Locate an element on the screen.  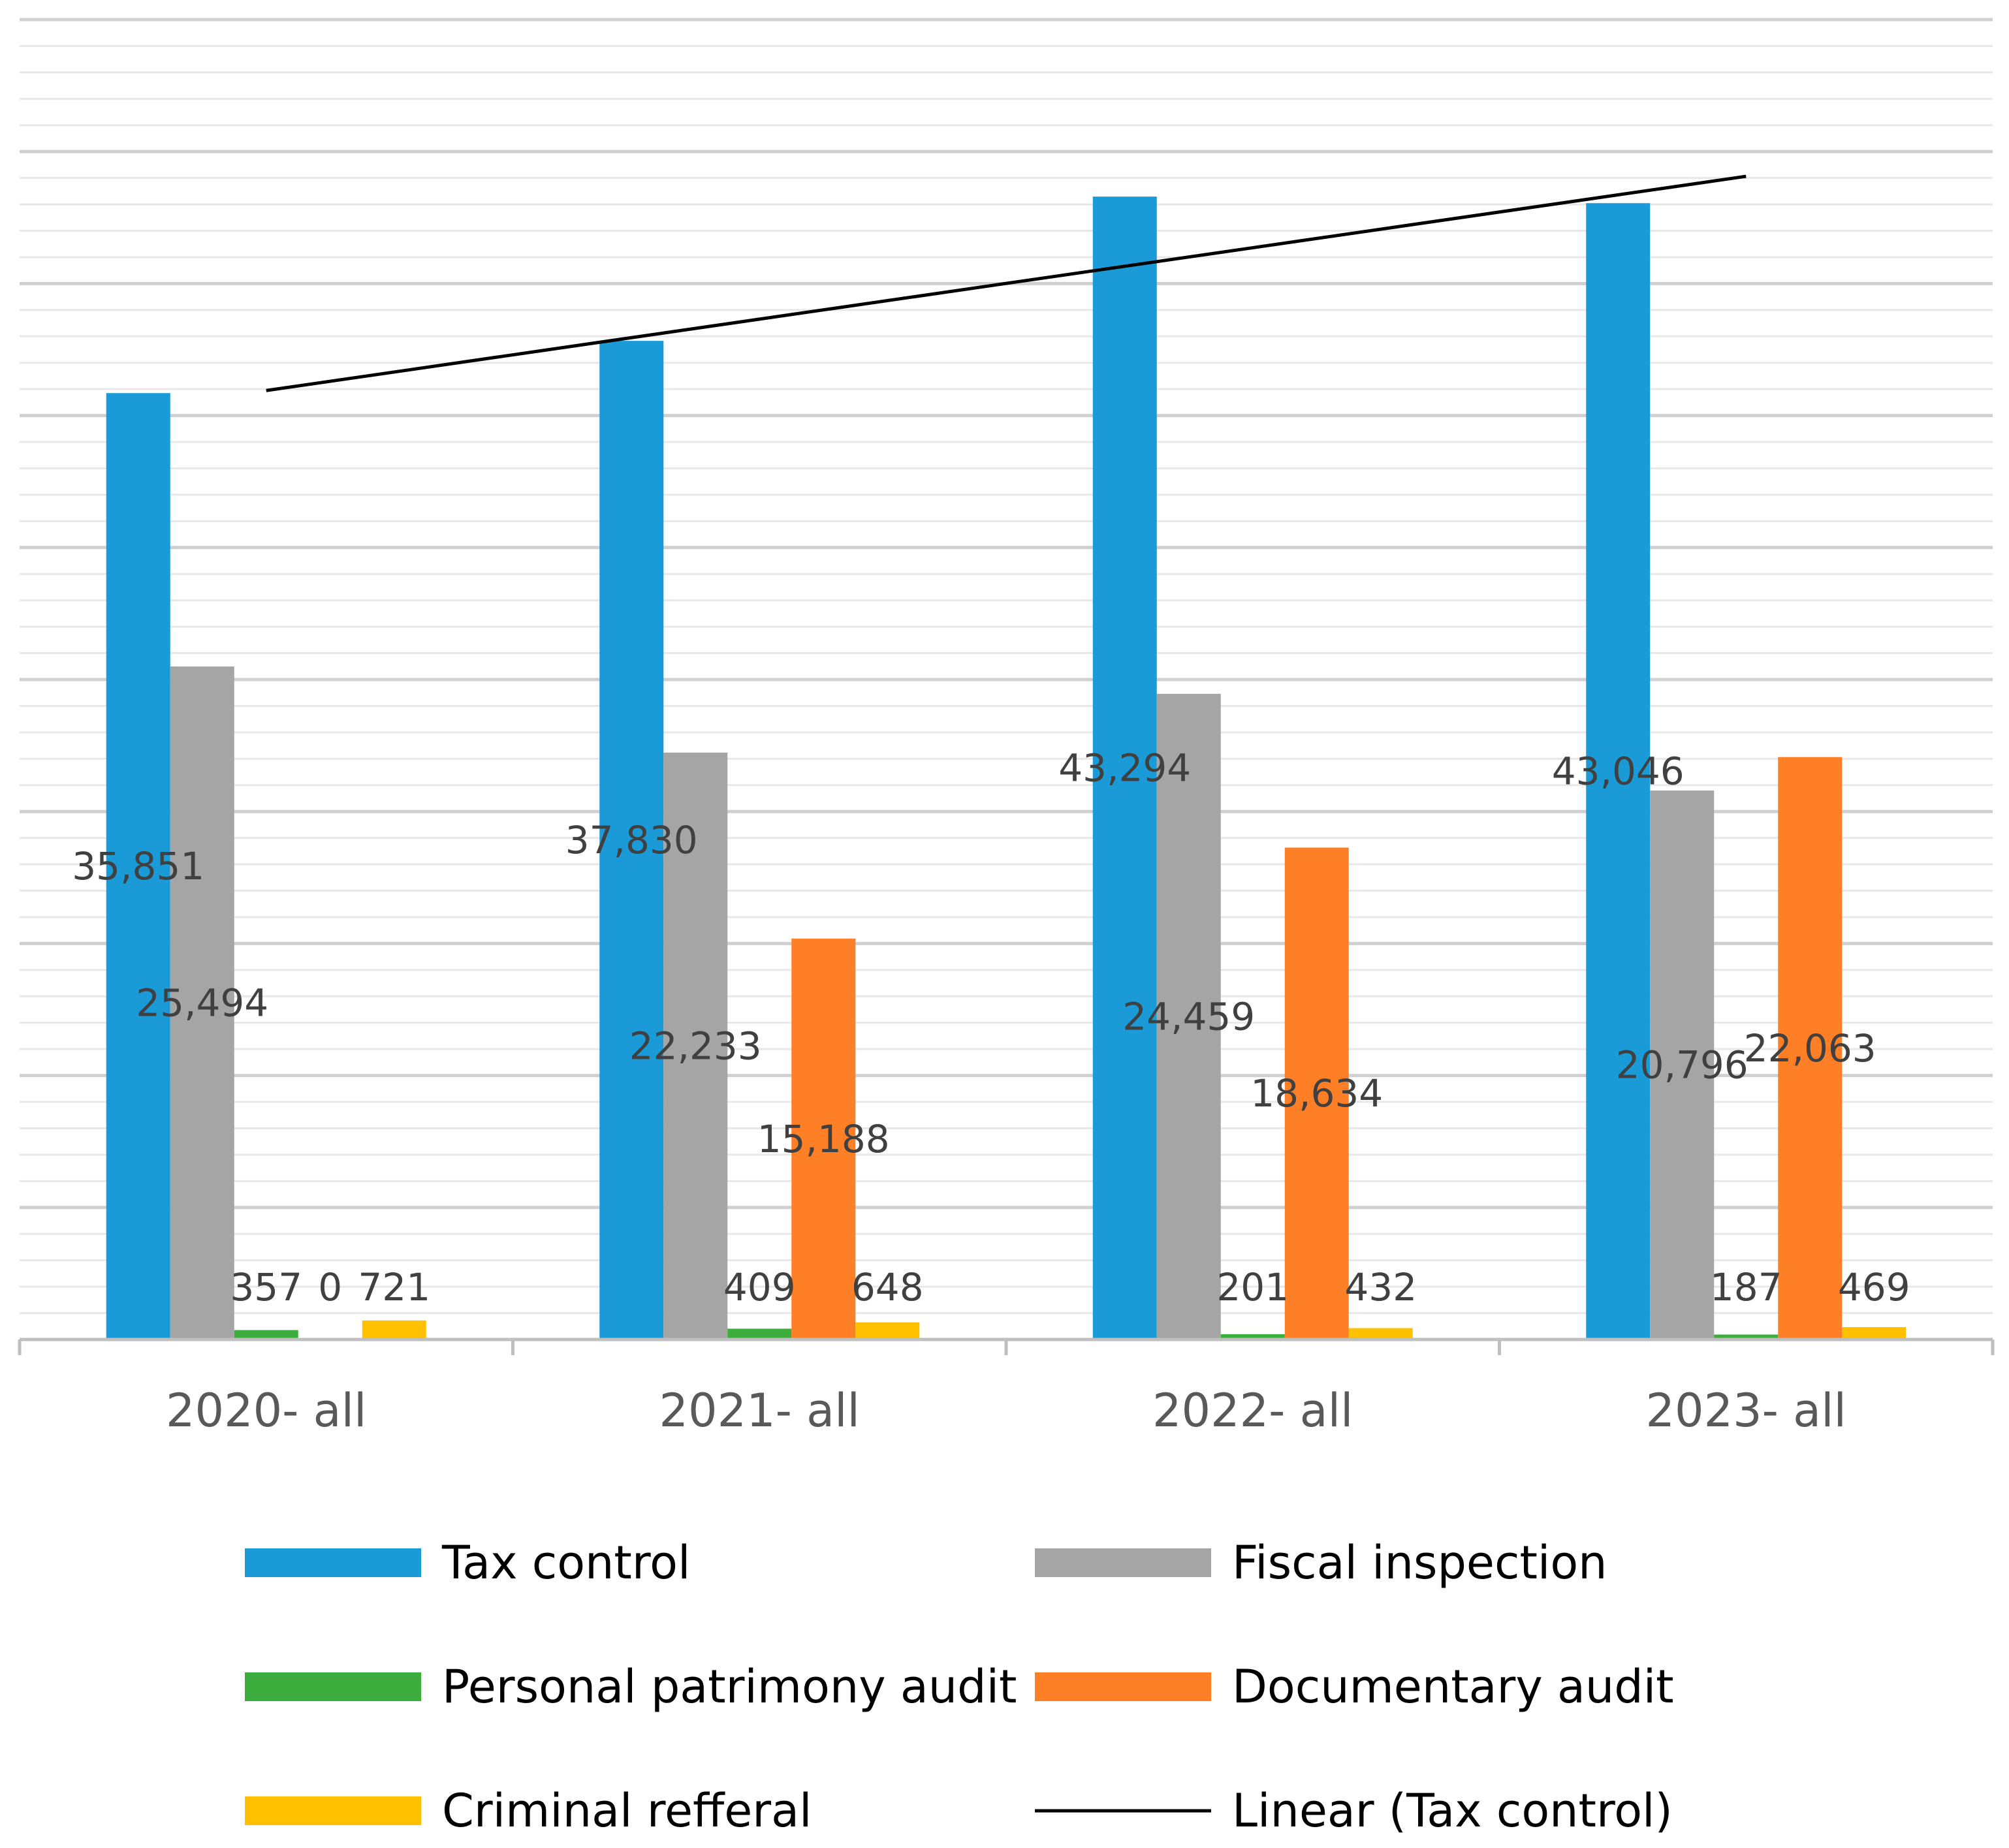
data-label-tax-control-2022-all: 43,294 is located at coordinates (1124, 768).